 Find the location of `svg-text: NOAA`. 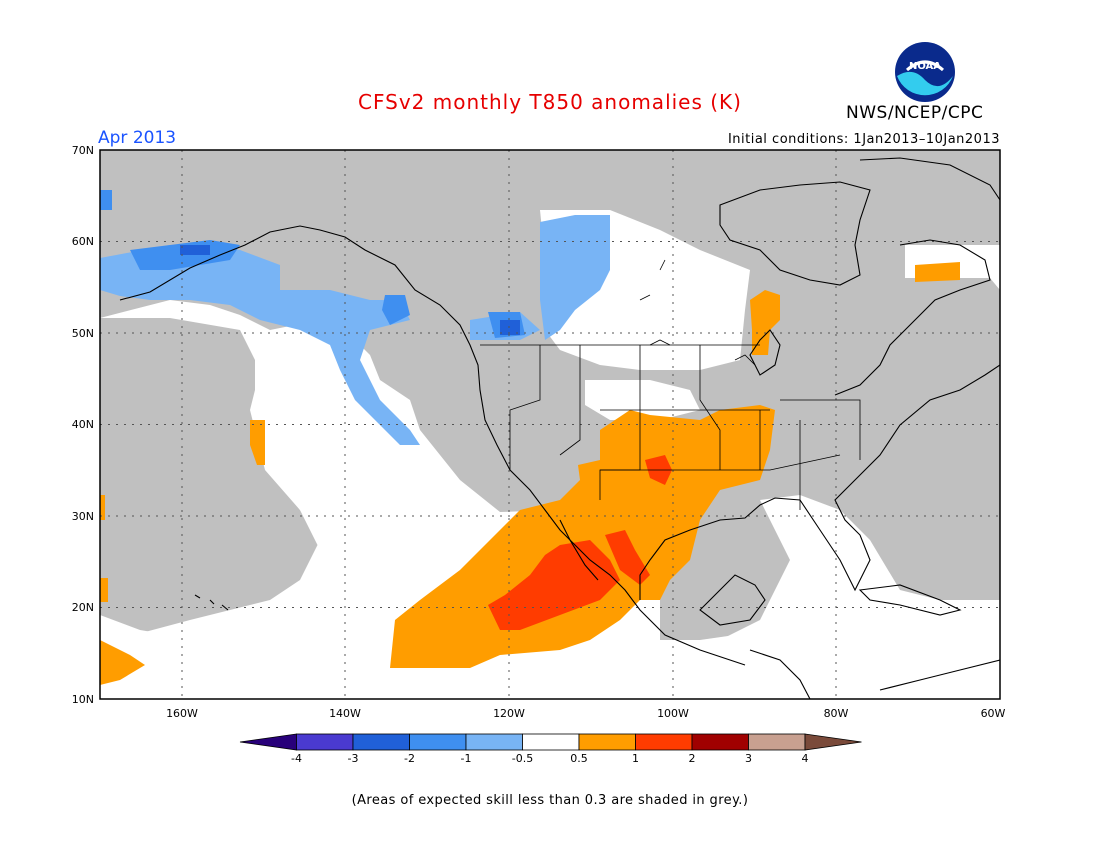

svg-text: NOAA is located at coordinates (925, 66).